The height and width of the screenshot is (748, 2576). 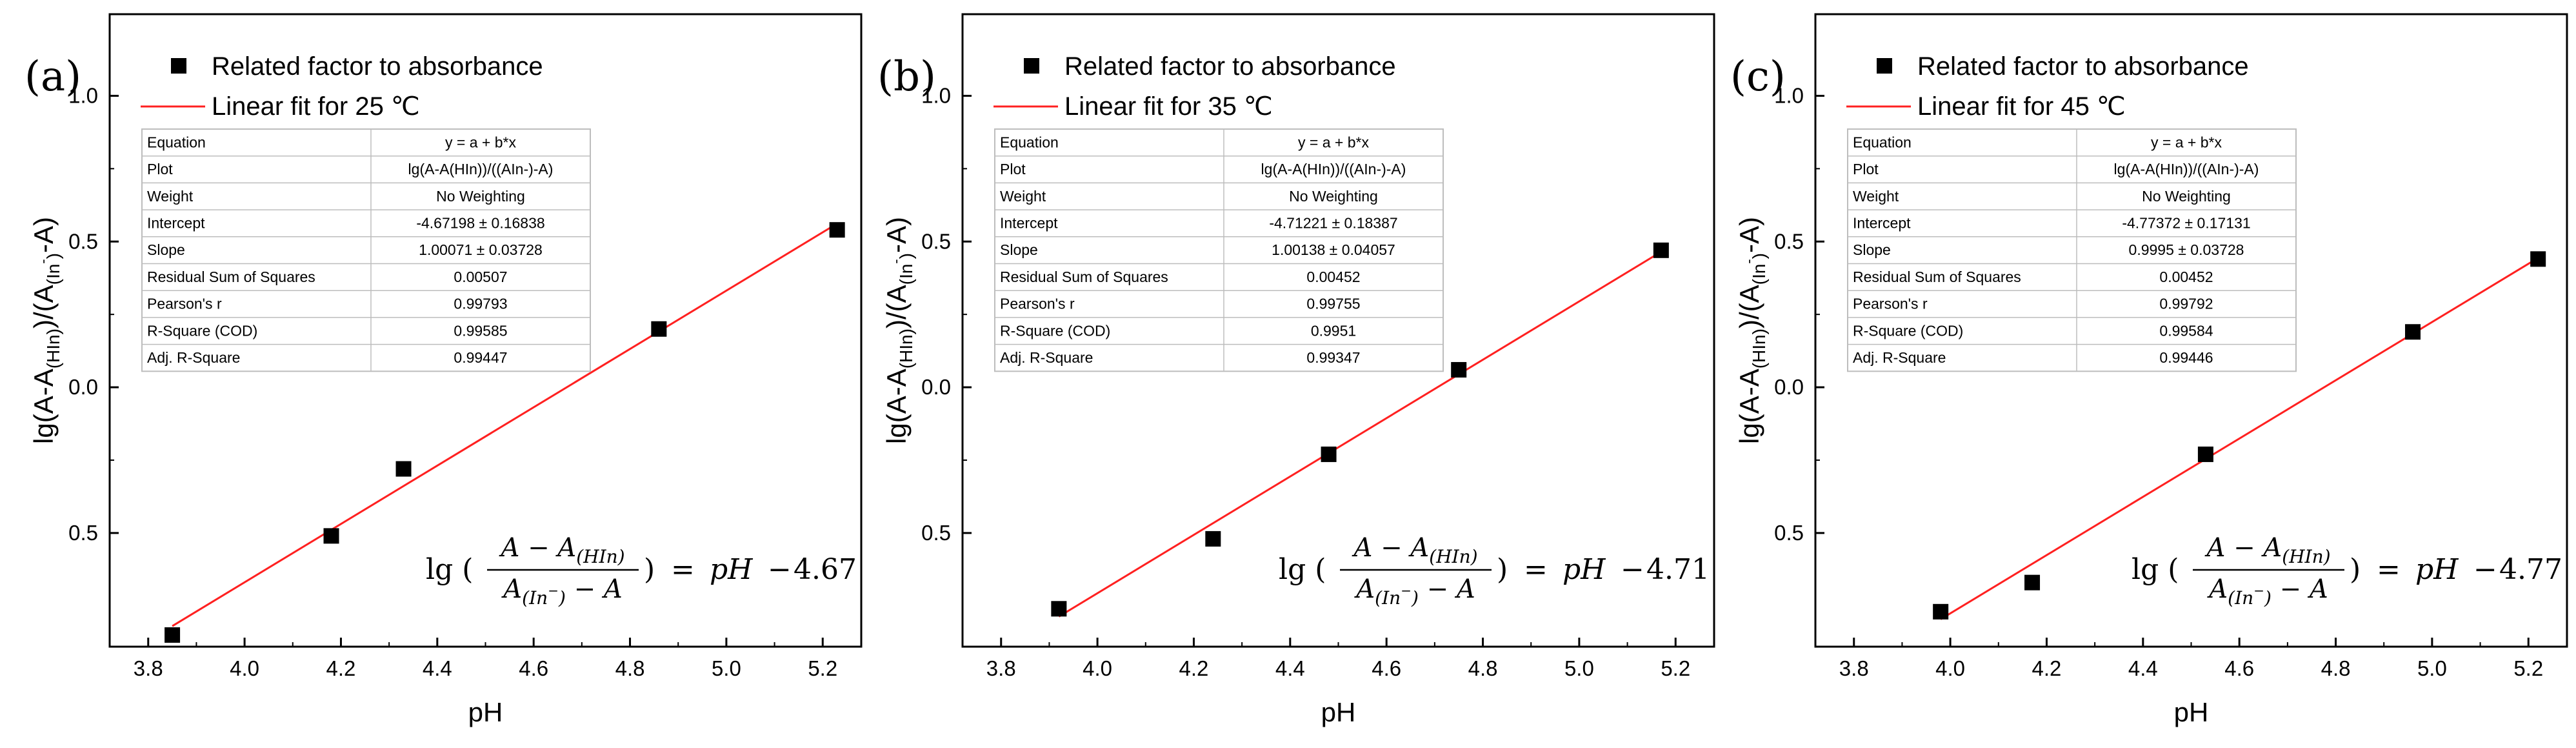 What do you see at coordinates (1678, 569) in the screenshot?
I see `equation-constant: 4.71` at bounding box center [1678, 569].